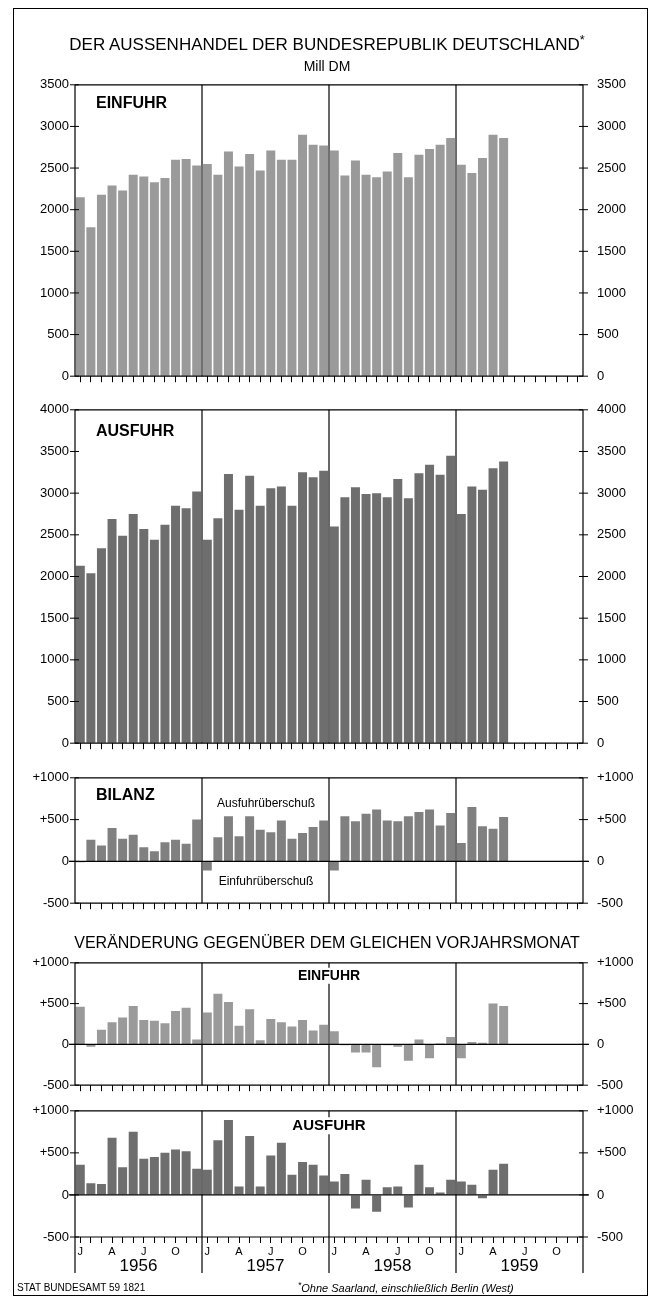  Describe the element at coordinates (329, 1124) in the screenshot. I see `chart-title: AUSFUHR` at that location.